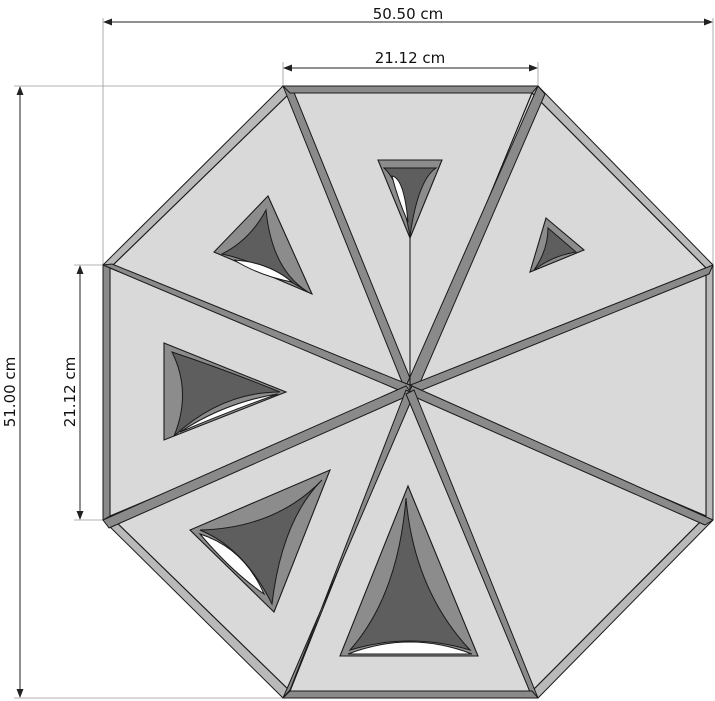 This screenshot has width=715, height=701. What do you see at coordinates (409, 570) in the screenshot?
I see `pocket-bottom` at bounding box center [409, 570].